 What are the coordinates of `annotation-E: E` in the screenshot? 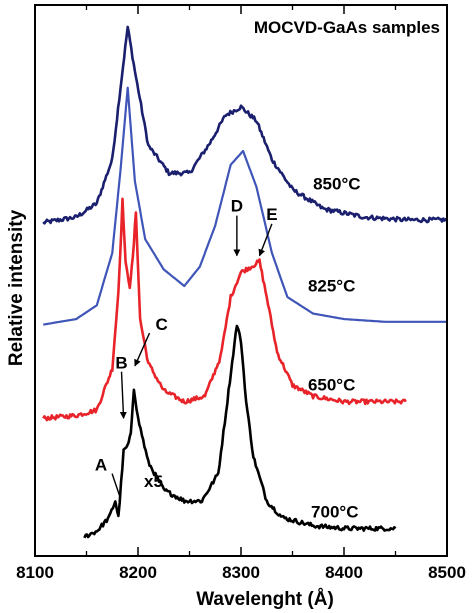 It's located at (271, 214).